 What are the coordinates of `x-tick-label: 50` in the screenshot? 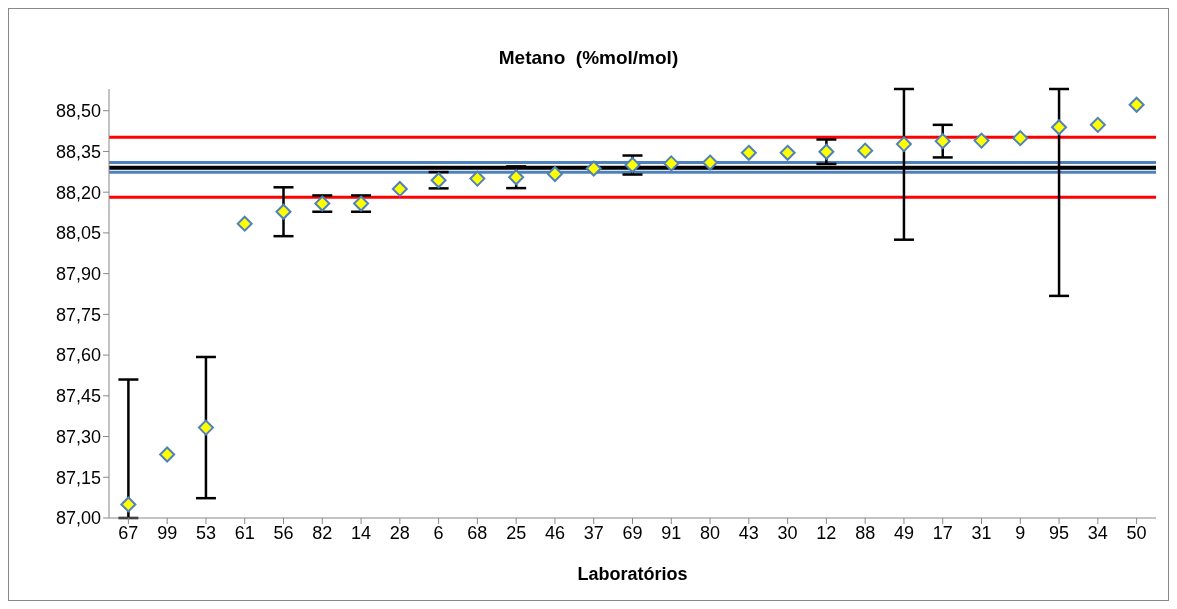 It's located at (1136, 532).